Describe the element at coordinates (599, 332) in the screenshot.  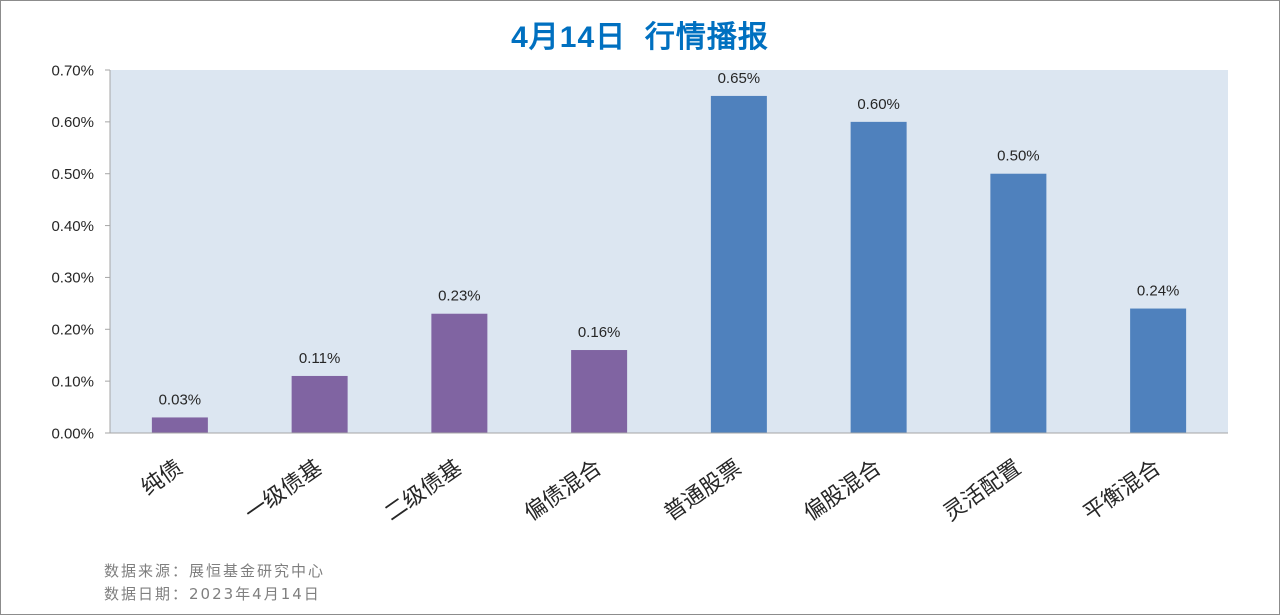
I see `data-label-4: 0.16%` at that location.